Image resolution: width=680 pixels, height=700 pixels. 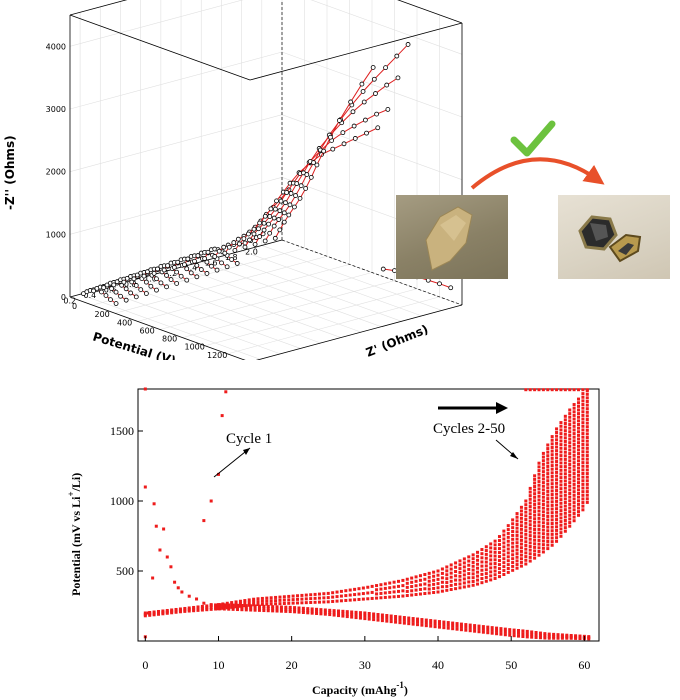 What do you see at coordinates (69, 300) in the screenshot?
I see `y-tick-label: 0.2` at bounding box center [69, 300].